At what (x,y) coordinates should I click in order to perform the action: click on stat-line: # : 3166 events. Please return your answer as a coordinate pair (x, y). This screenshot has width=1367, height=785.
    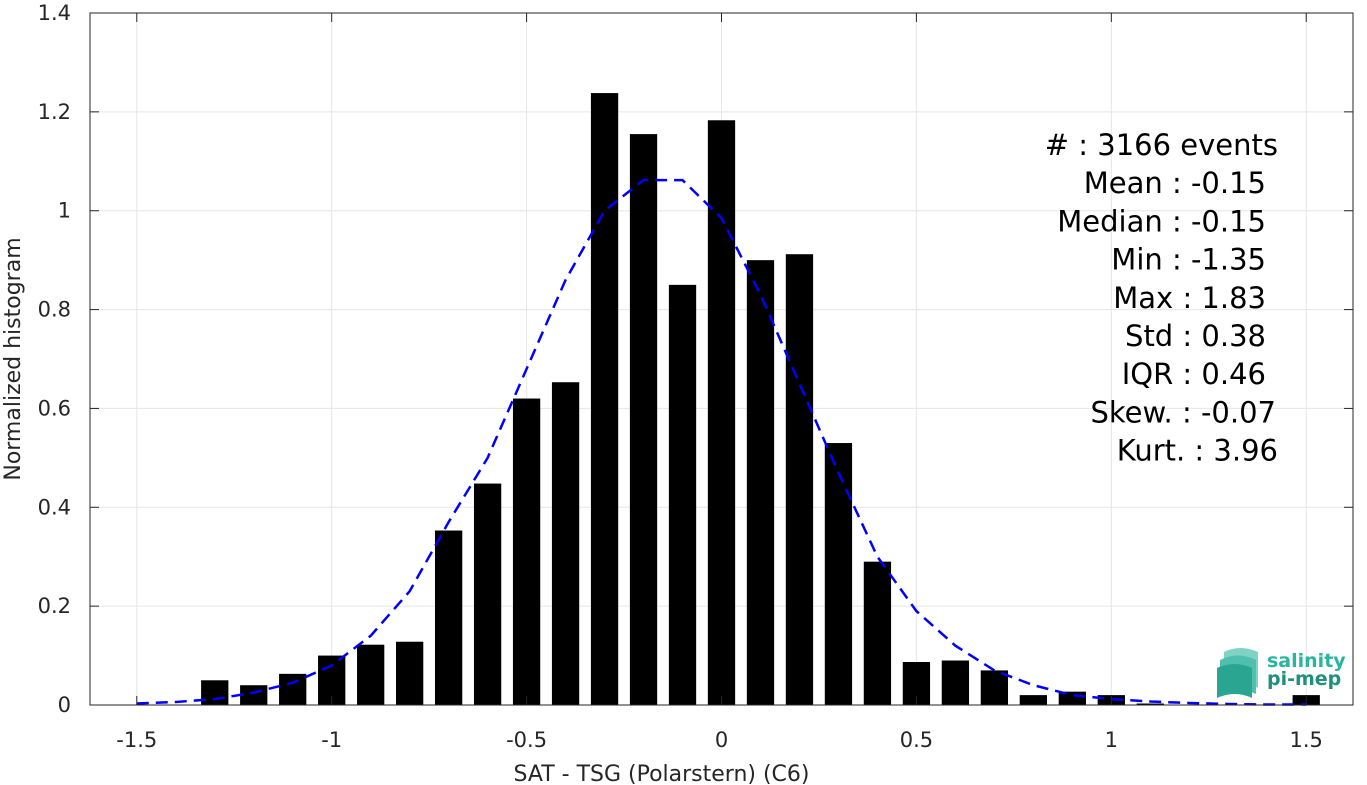
    Looking at the image, I should click on (1161, 145).